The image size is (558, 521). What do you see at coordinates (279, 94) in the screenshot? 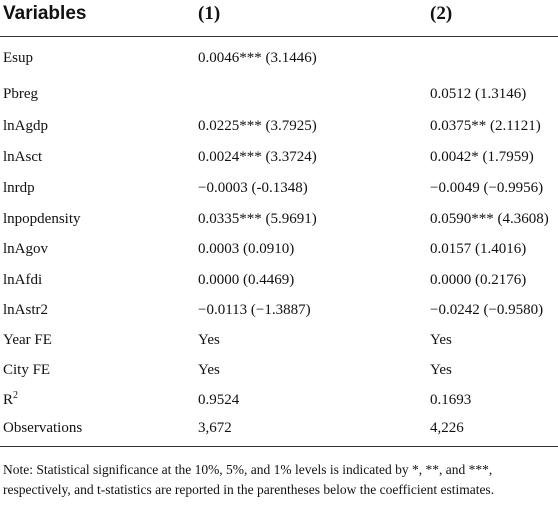
I see `table-row: Pbreg 0.0512 (1.3146)` at bounding box center [279, 94].